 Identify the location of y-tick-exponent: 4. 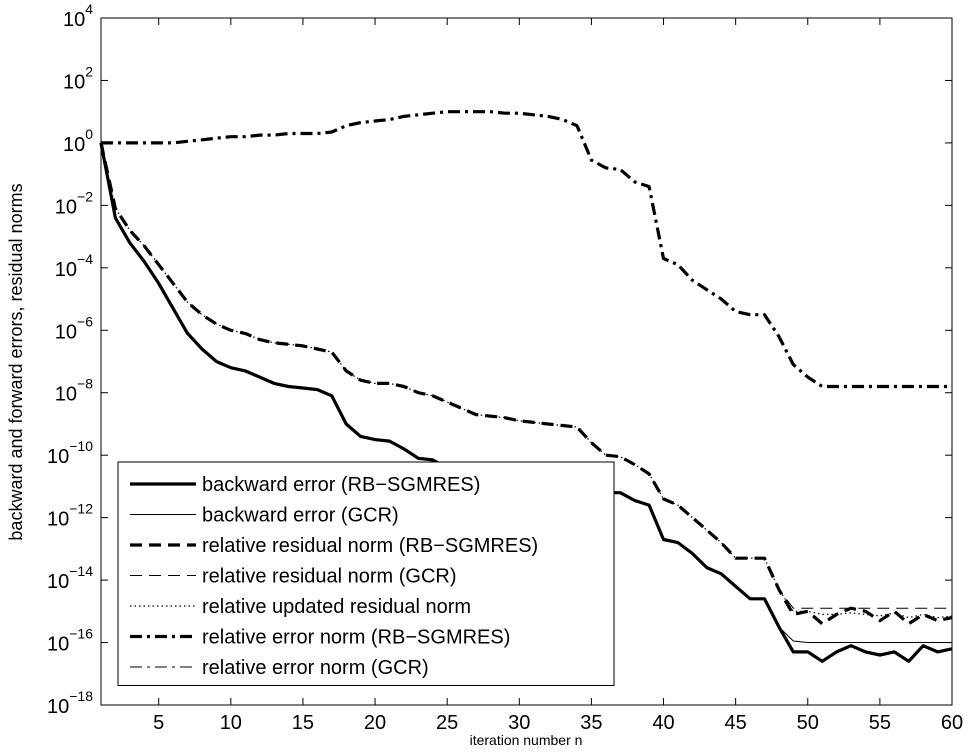
(89, 9).